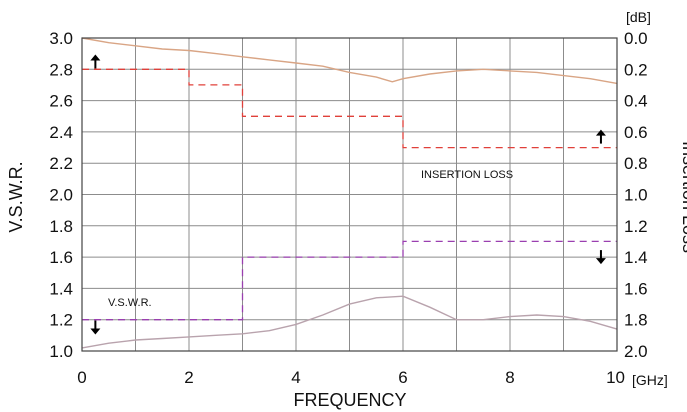 The image size is (687, 412). Describe the element at coordinates (188, 377) in the screenshot. I see `x-tick-label: 2` at that location.